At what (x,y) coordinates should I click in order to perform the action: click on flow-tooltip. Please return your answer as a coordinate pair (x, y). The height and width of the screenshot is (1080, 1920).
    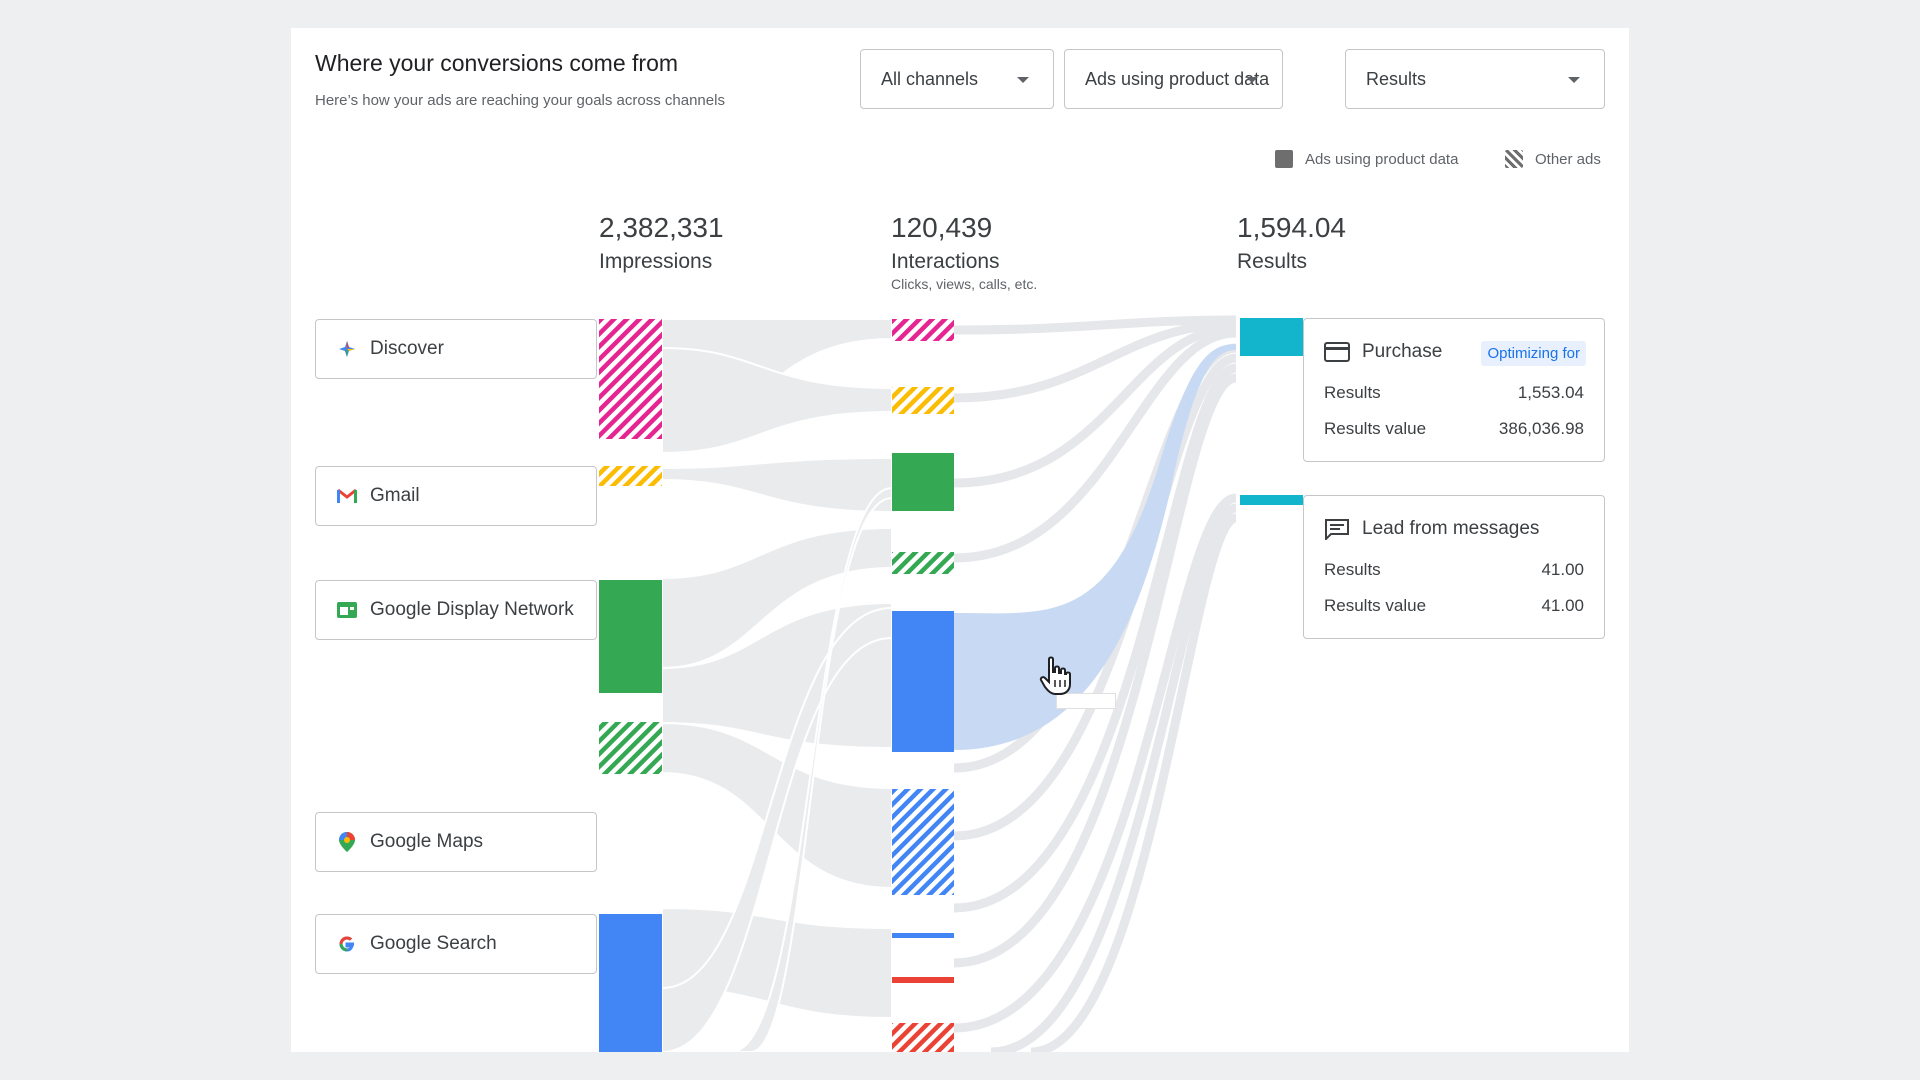
    Looking at the image, I should click on (1086, 701).